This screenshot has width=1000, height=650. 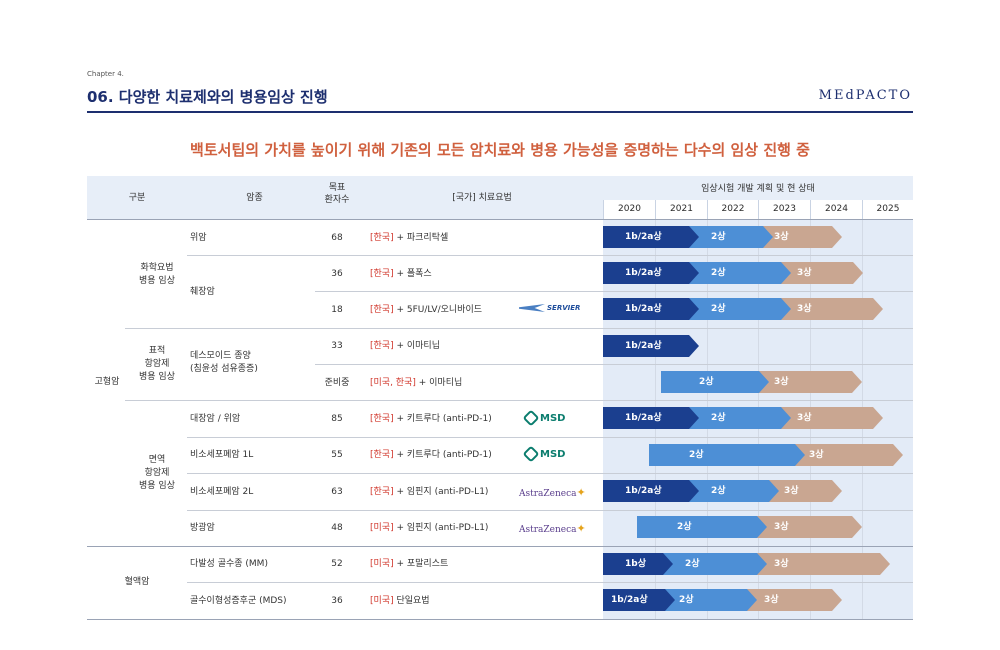 I want to click on therapy: [미국, 한국] + 이마티닙, so click(x=416, y=383).